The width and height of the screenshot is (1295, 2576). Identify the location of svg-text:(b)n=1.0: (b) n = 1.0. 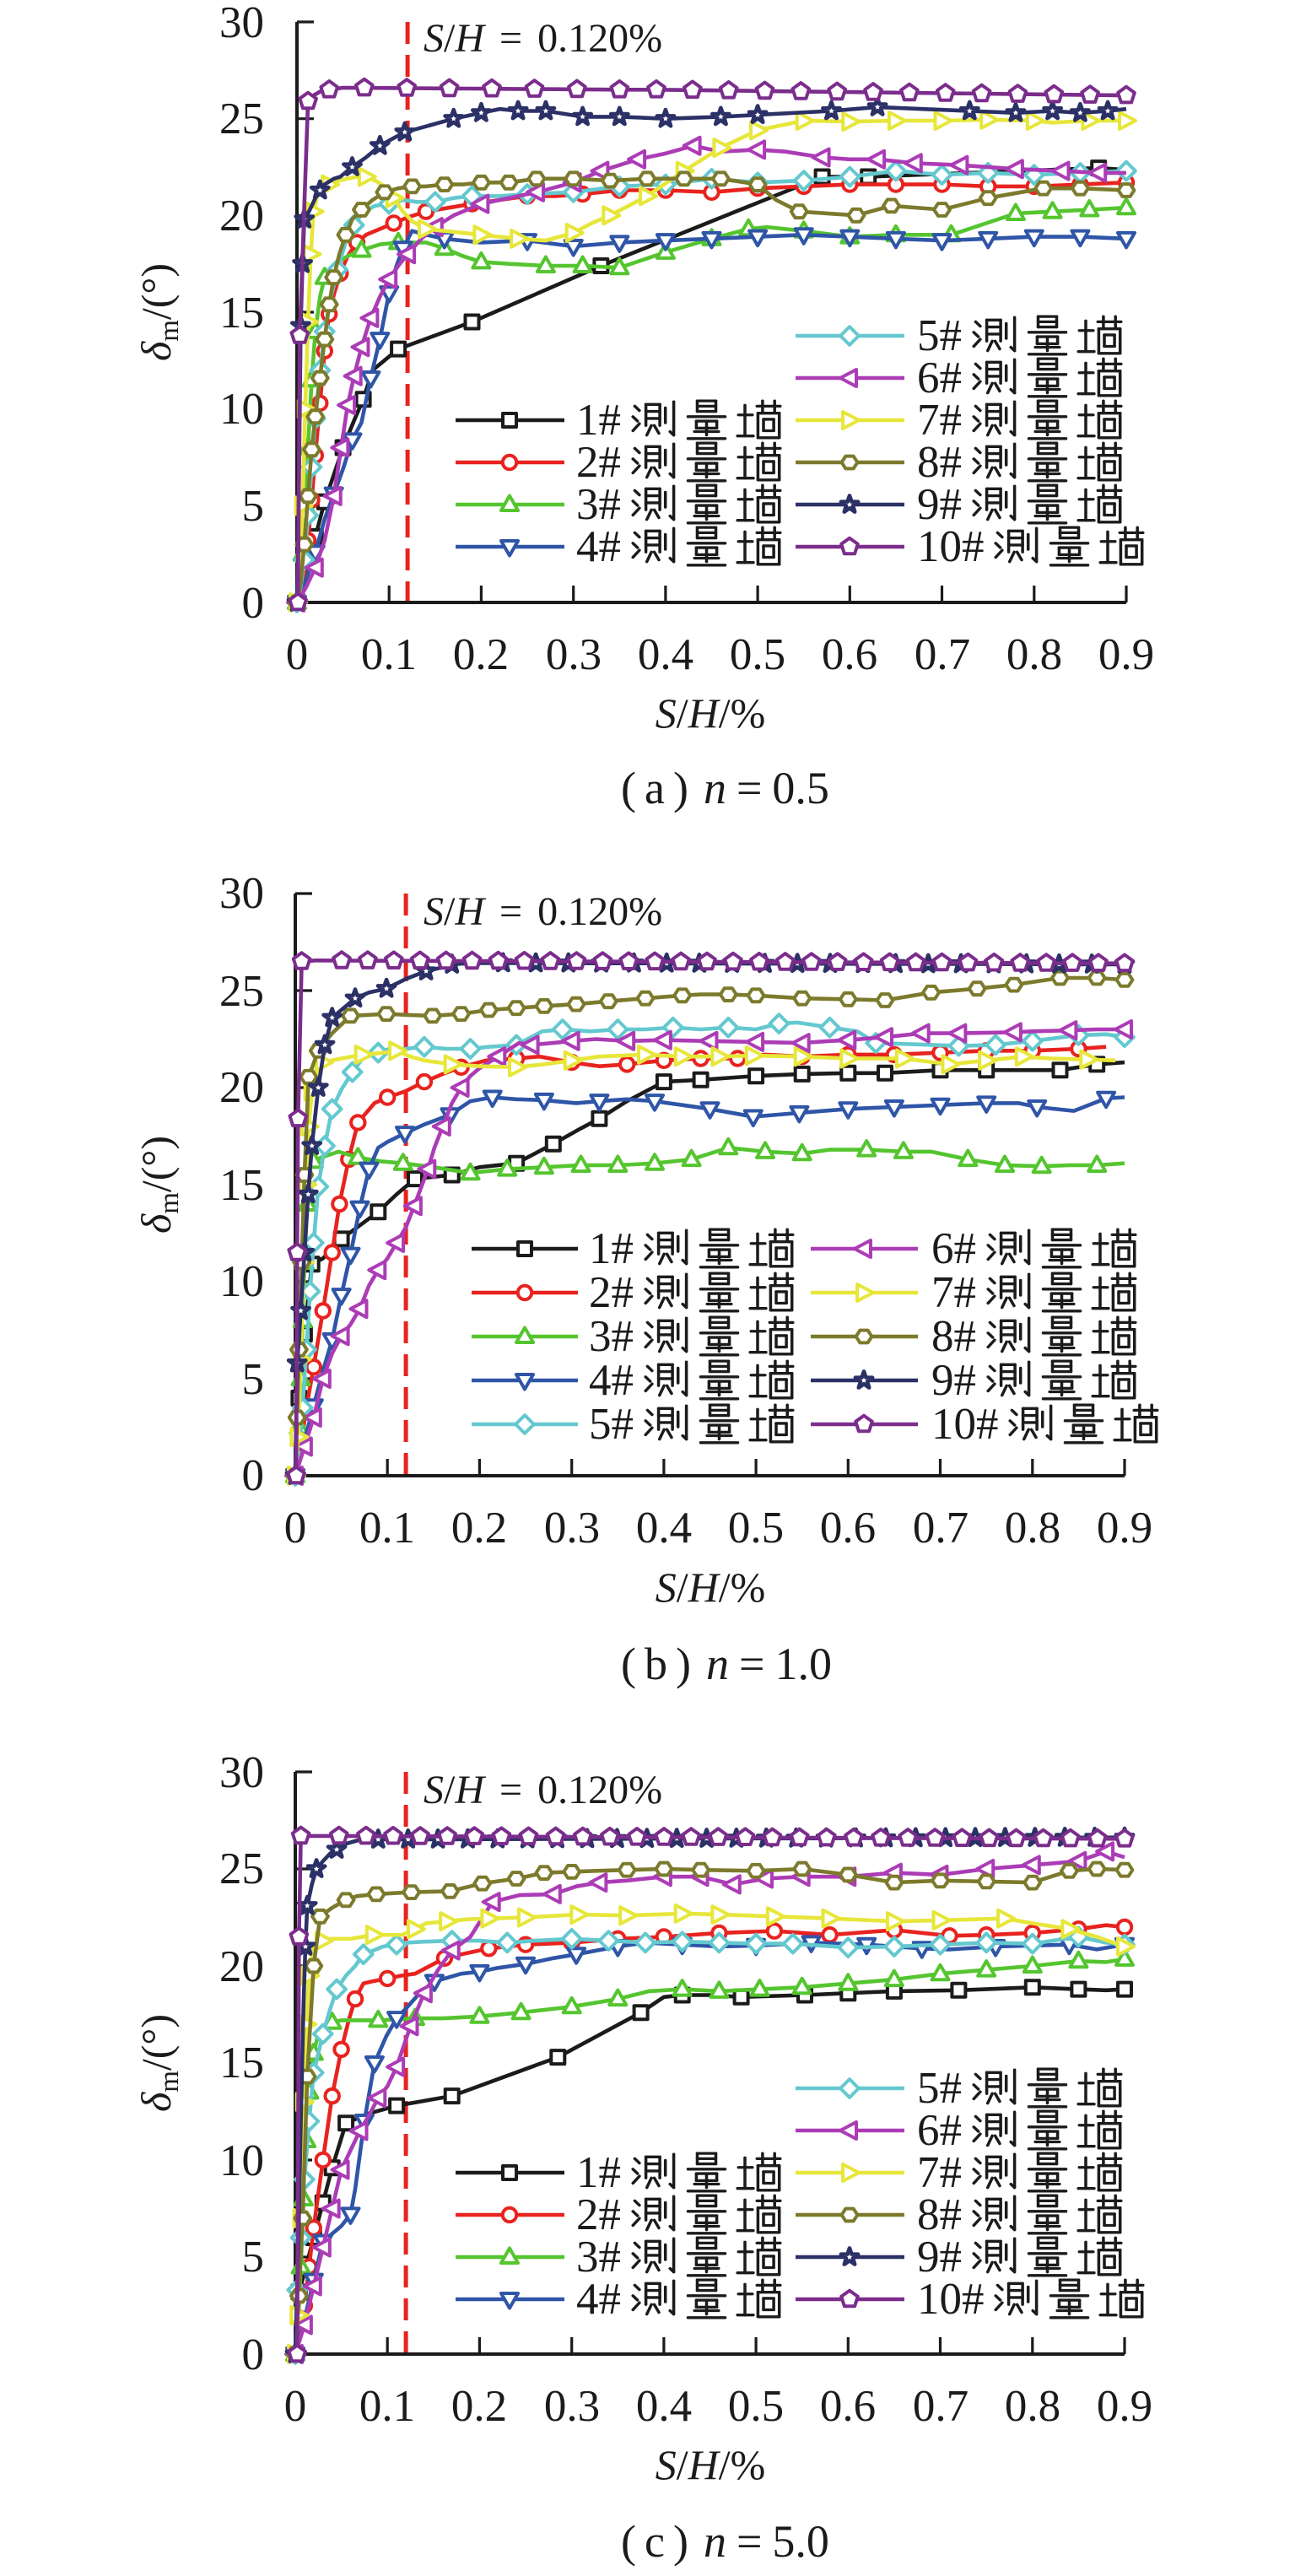
(727, 1664).